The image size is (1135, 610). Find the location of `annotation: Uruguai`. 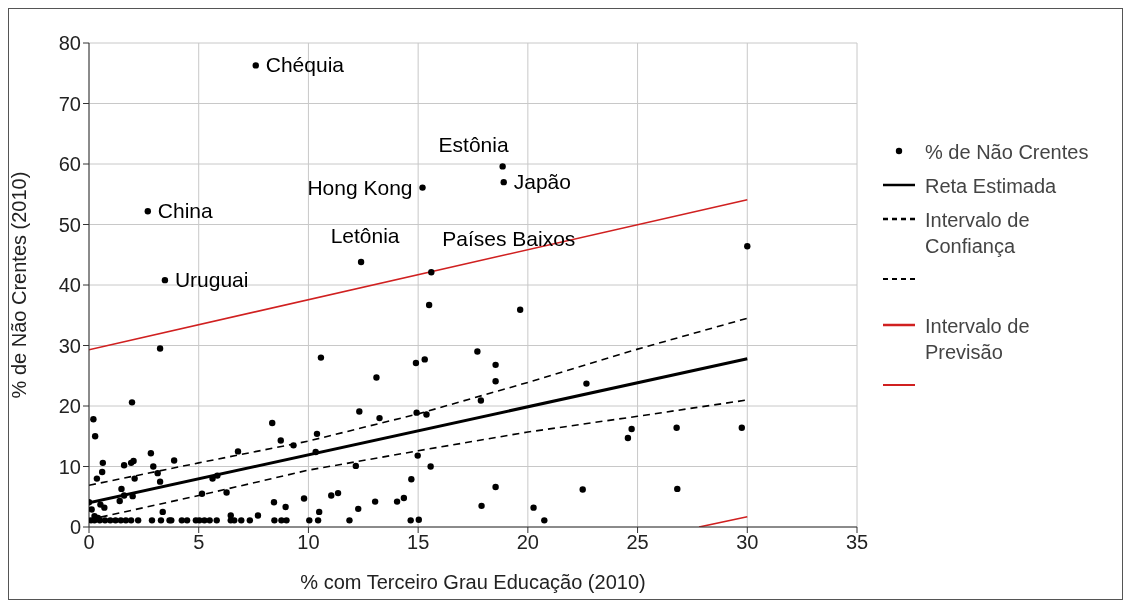

annotation: Uruguai is located at coordinates (211, 280).